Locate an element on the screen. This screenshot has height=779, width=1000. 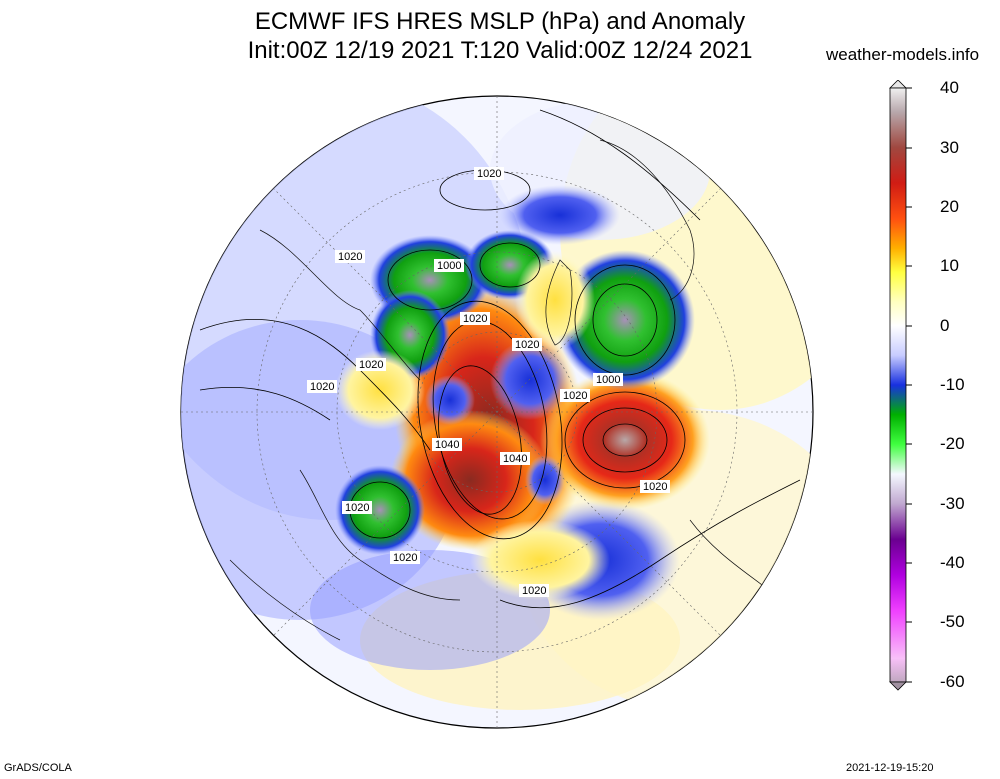
colorbar-tick: -60 is located at coordinates (952, 681).